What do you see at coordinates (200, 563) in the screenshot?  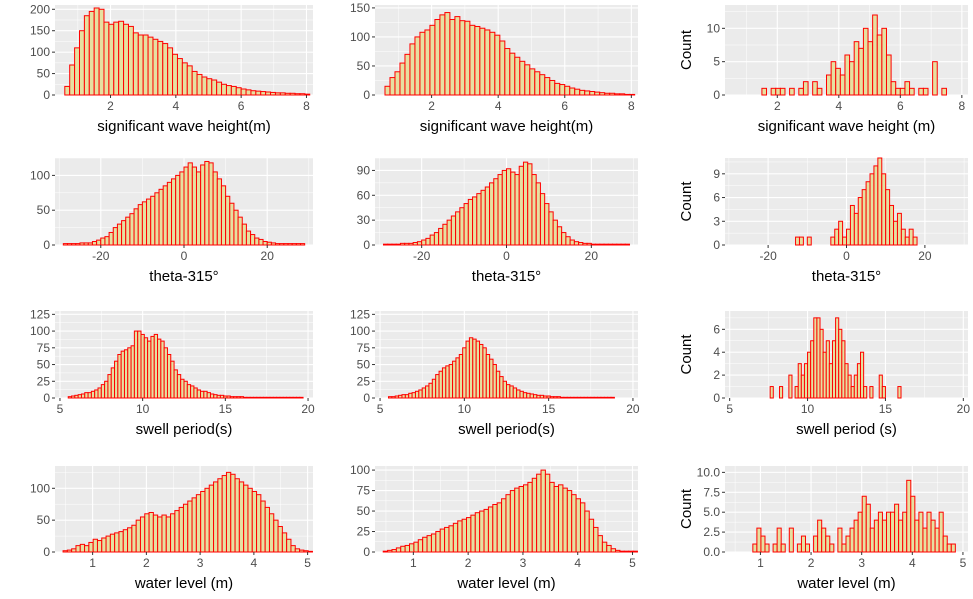 I see `x-tick-label: 3` at bounding box center [200, 563].